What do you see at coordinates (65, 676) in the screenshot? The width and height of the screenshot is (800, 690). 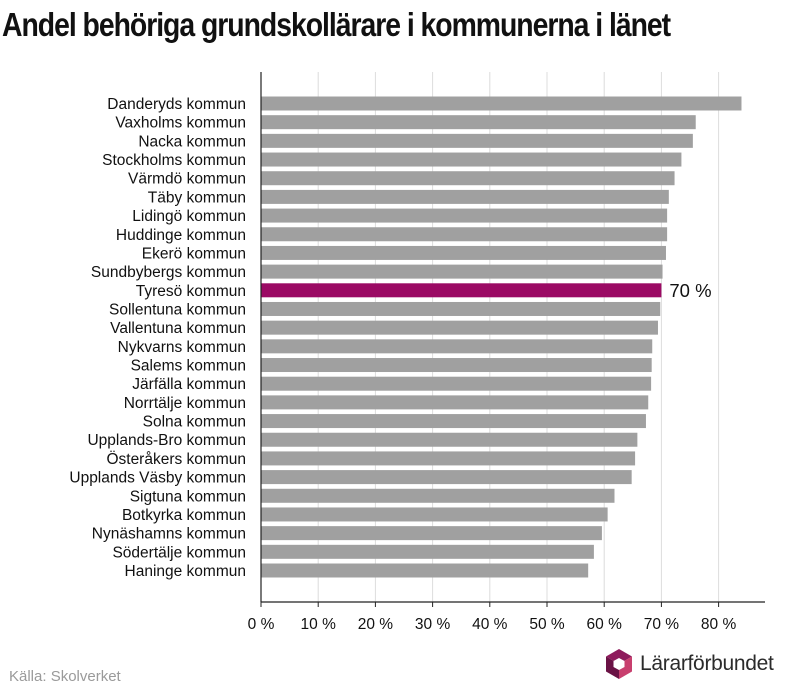 I see `source-note: Källa: Skolverket` at bounding box center [65, 676].